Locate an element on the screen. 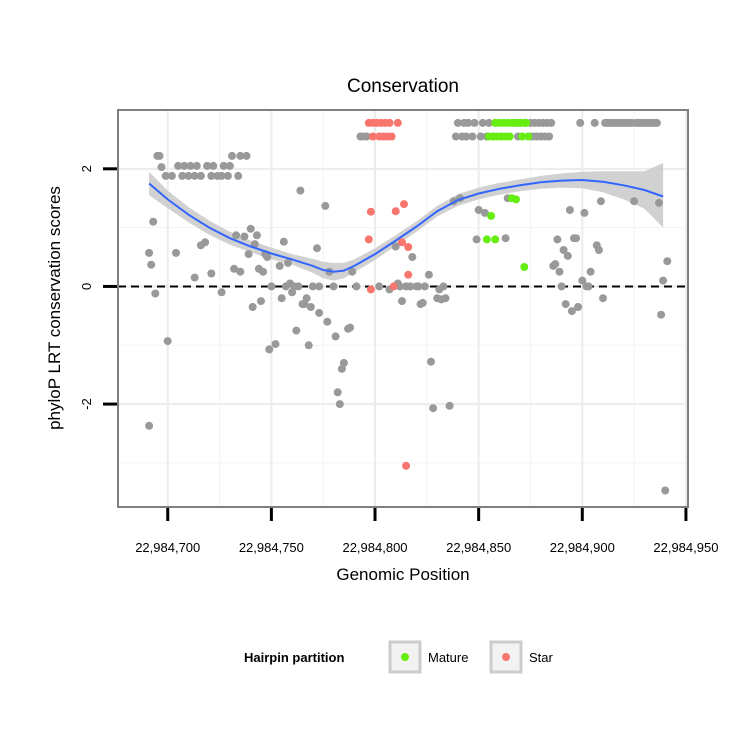 This screenshot has height=750, width=750. y-axis: -2 0 2 is located at coordinates (98, 287).